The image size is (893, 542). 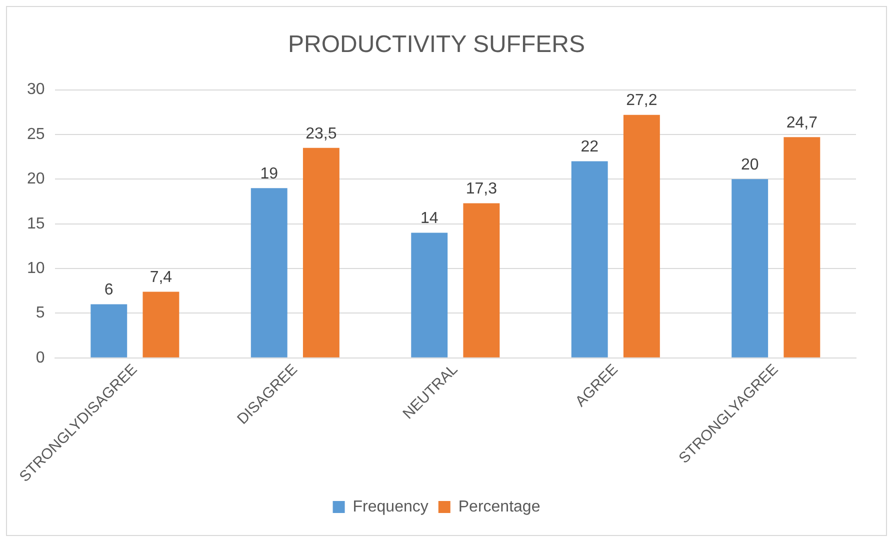 I want to click on data-label: 23,5, so click(x=321, y=133).